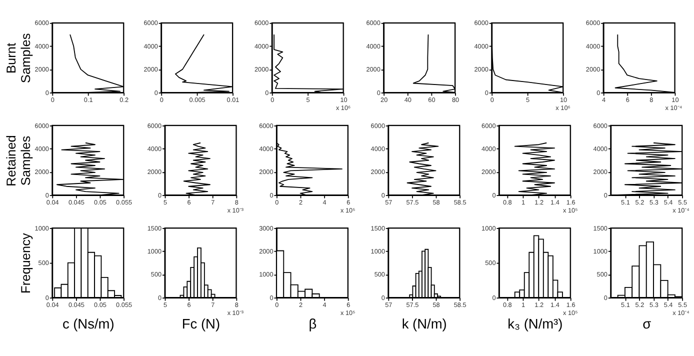 The height and width of the screenshot is (356, 694). Describe the element at coordinates (26, 263) in the screenshot. I see `y-axis-title: Frequency` at that location.